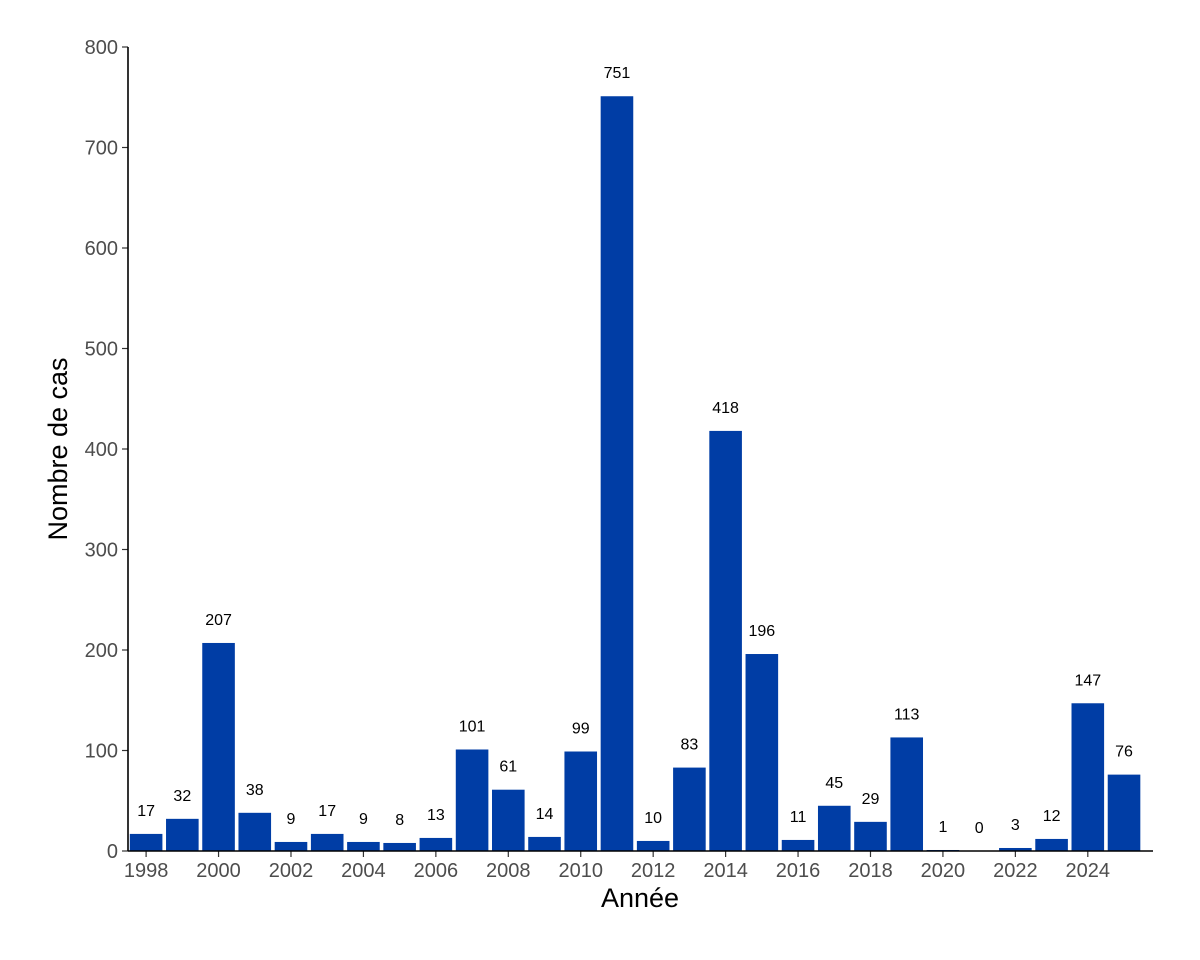 The image size is (1200, 960). I want to click on y-axis-ticks: 0 100 200 300 400 500 600 700 800, so click(106, 450).